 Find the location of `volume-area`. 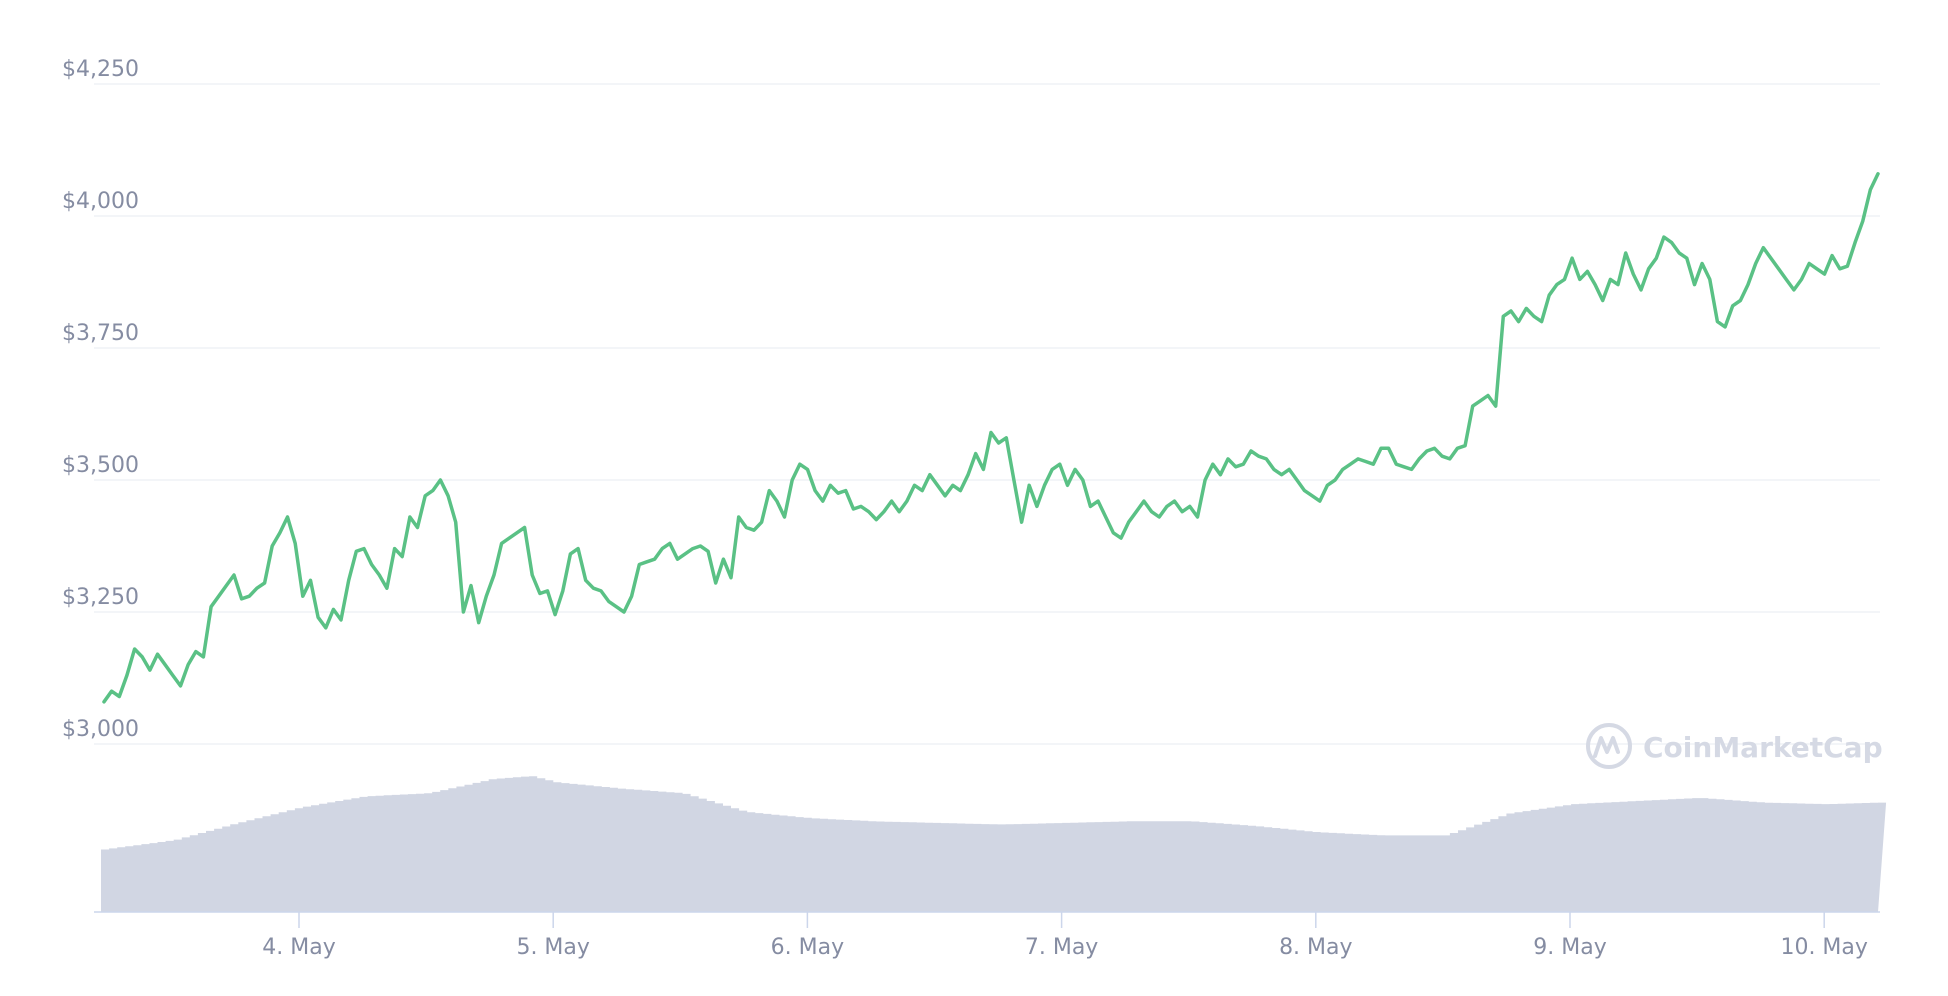

volume-area is located at coordinates (994, 844).